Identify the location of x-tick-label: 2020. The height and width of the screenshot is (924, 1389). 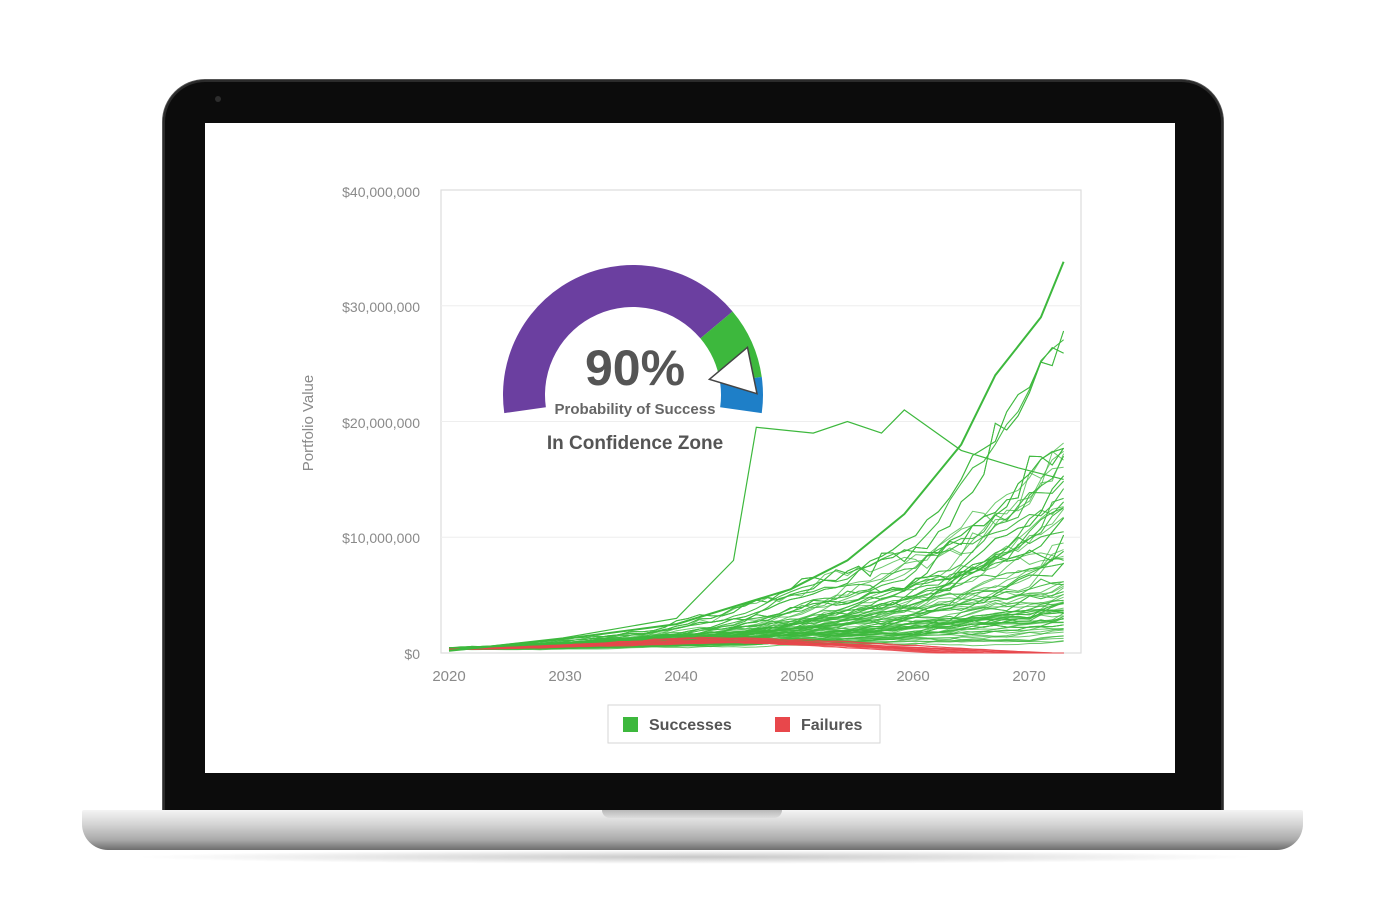
(448, 676).